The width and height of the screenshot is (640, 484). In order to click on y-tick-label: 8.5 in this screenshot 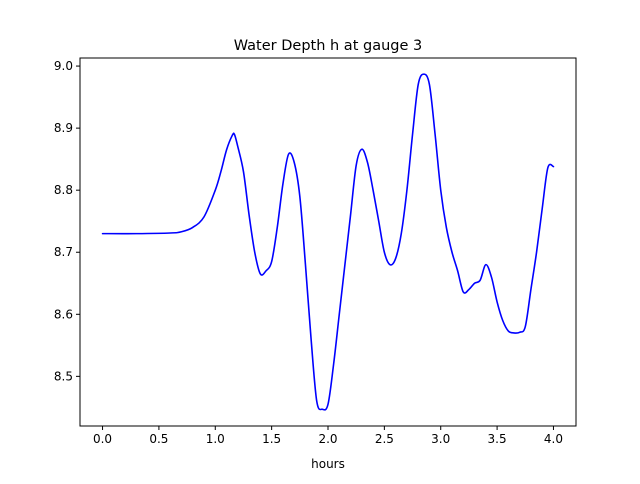, I will do `click(63, 376)`.